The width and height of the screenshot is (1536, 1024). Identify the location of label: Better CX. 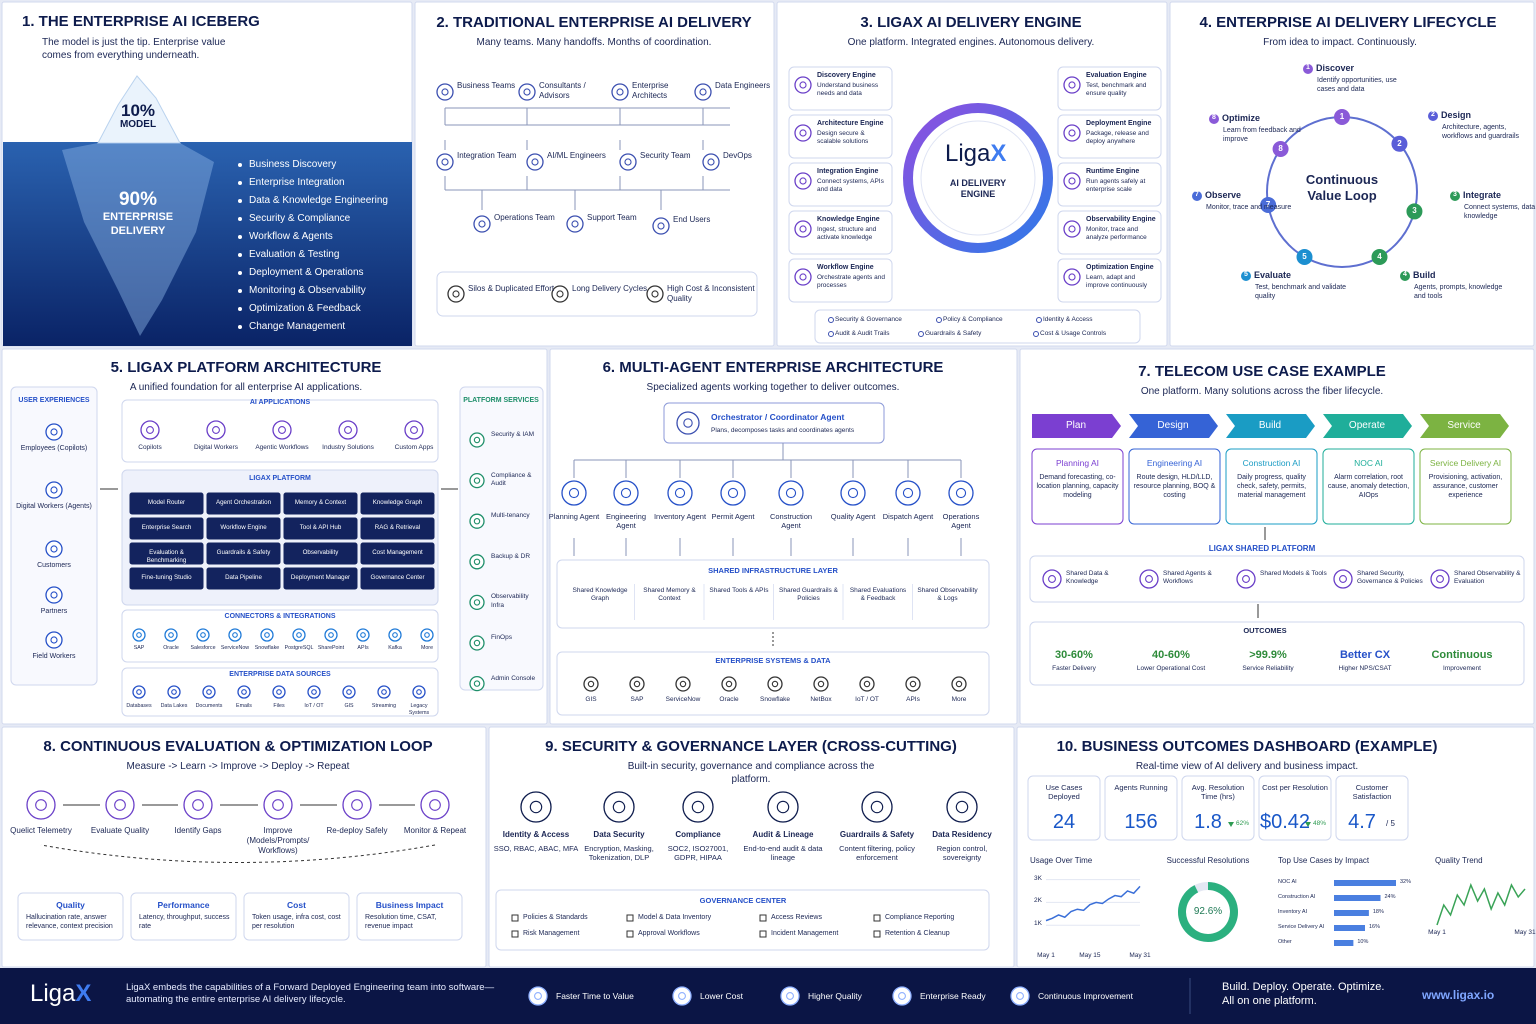
(1365, 655).